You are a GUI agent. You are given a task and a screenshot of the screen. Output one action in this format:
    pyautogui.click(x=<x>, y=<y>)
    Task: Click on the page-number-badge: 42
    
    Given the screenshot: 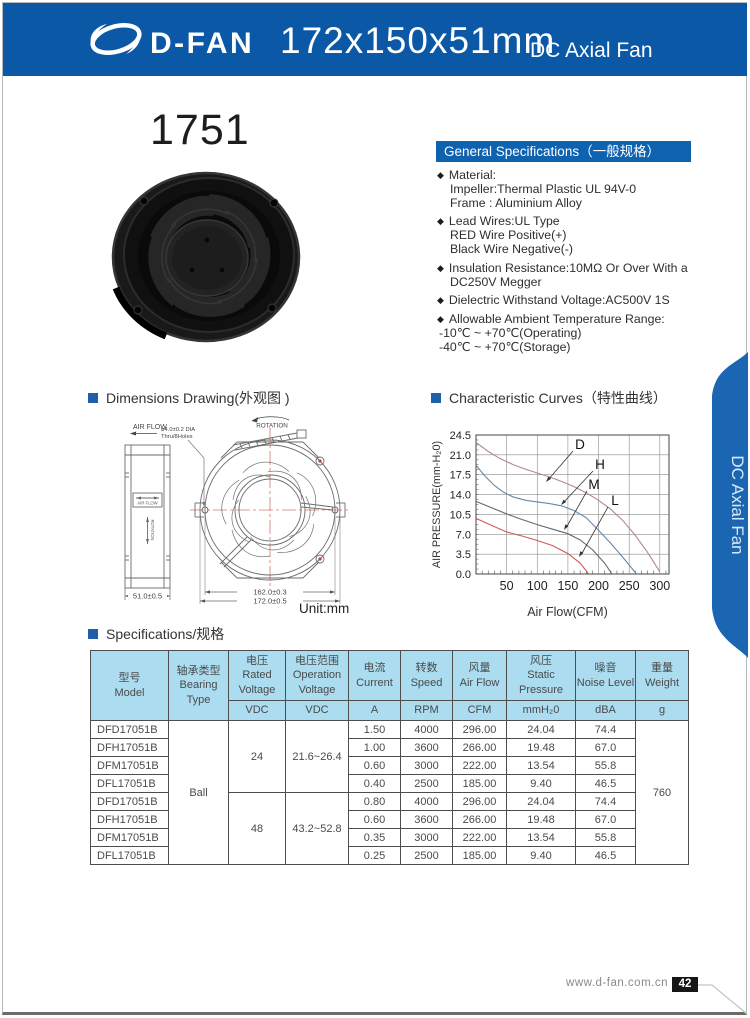 What is the action you would take?
    pyautogui.click(x=685, y=984)
    